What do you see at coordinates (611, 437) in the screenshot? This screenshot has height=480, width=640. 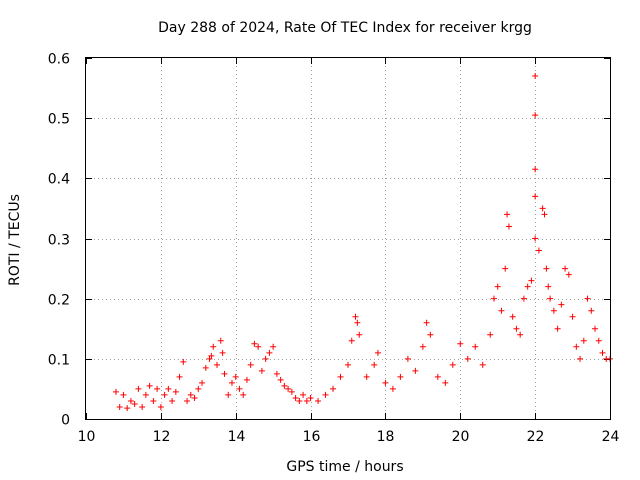 I see `x-tick-label: 24` at bounding box center [611, 437].